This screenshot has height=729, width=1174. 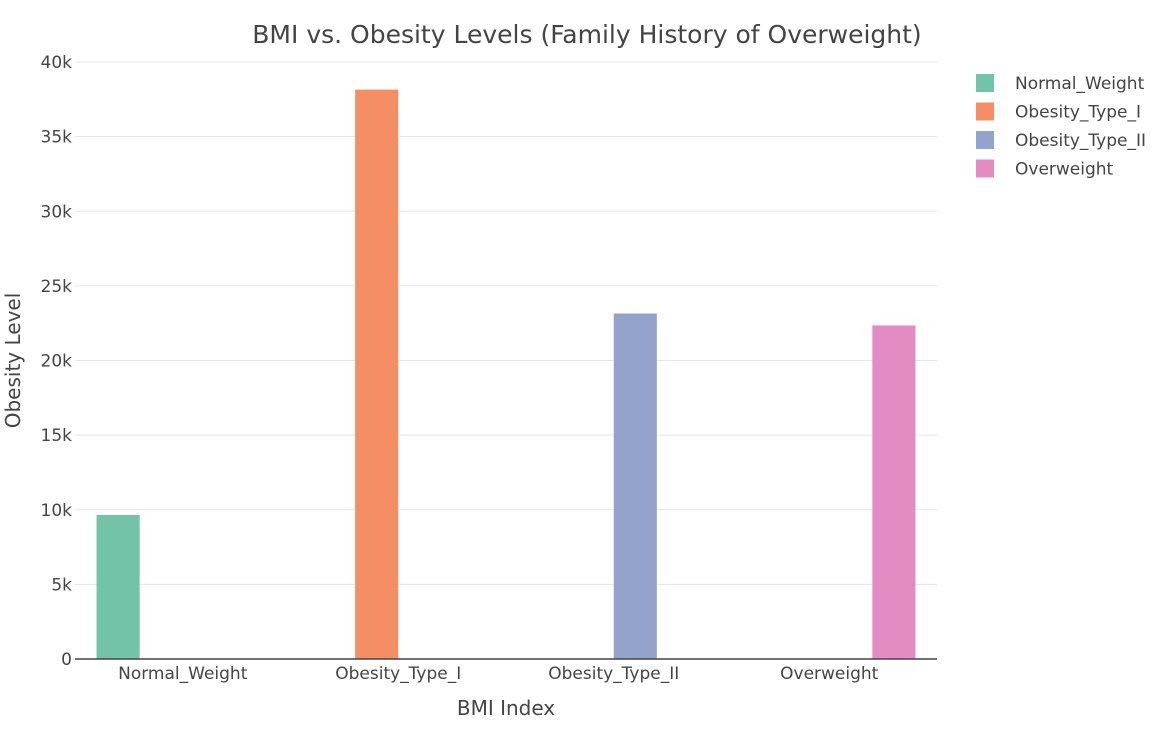 I want to click on y-tick-label: 40k, so click(x=57, y=63).